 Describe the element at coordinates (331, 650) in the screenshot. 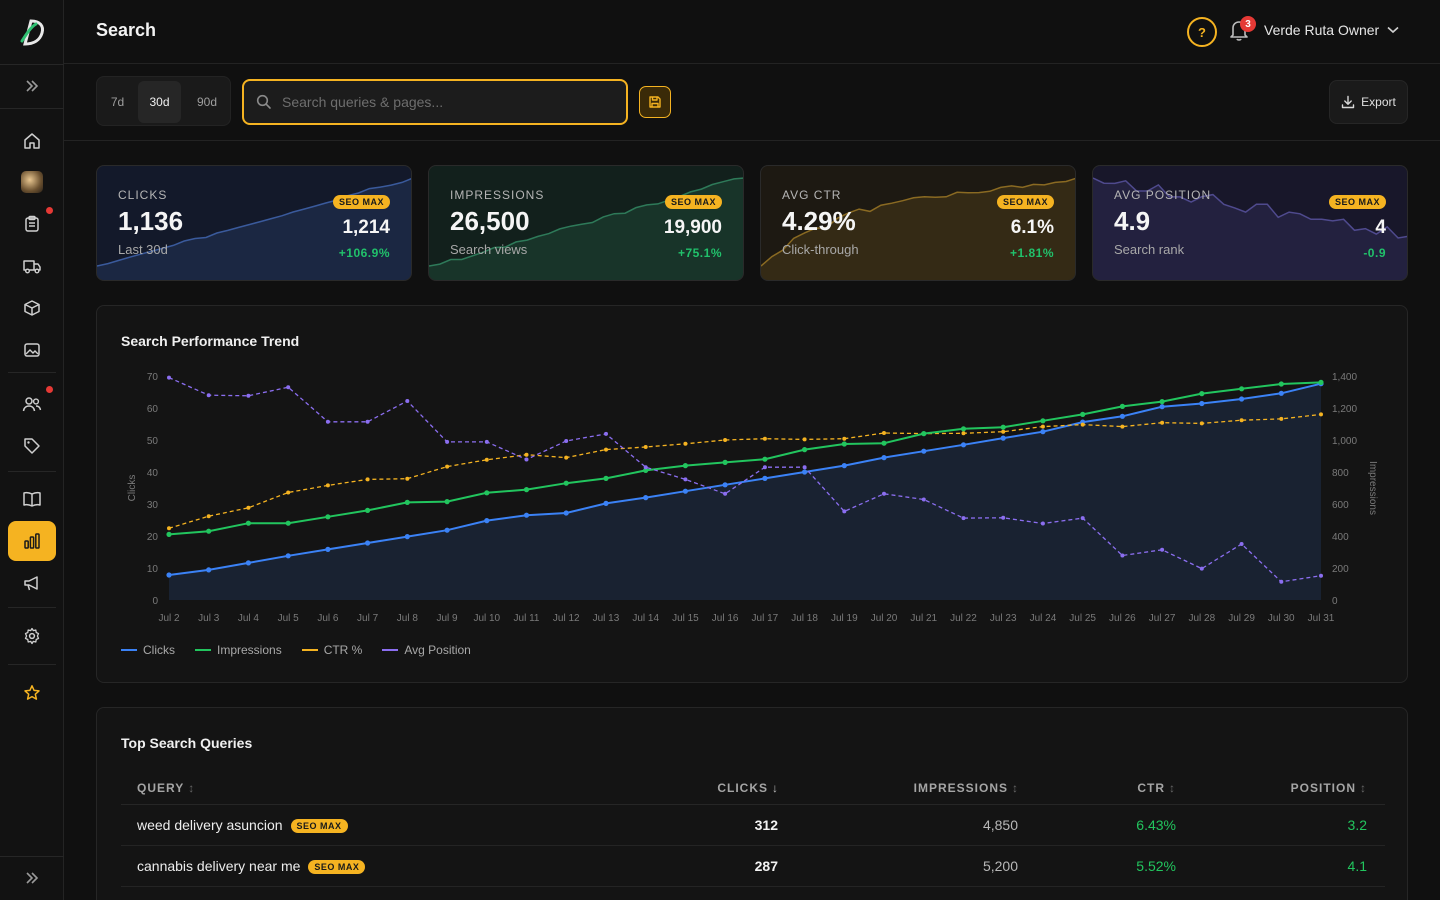

I see `legend-item-ctr: CTR %` at that location.